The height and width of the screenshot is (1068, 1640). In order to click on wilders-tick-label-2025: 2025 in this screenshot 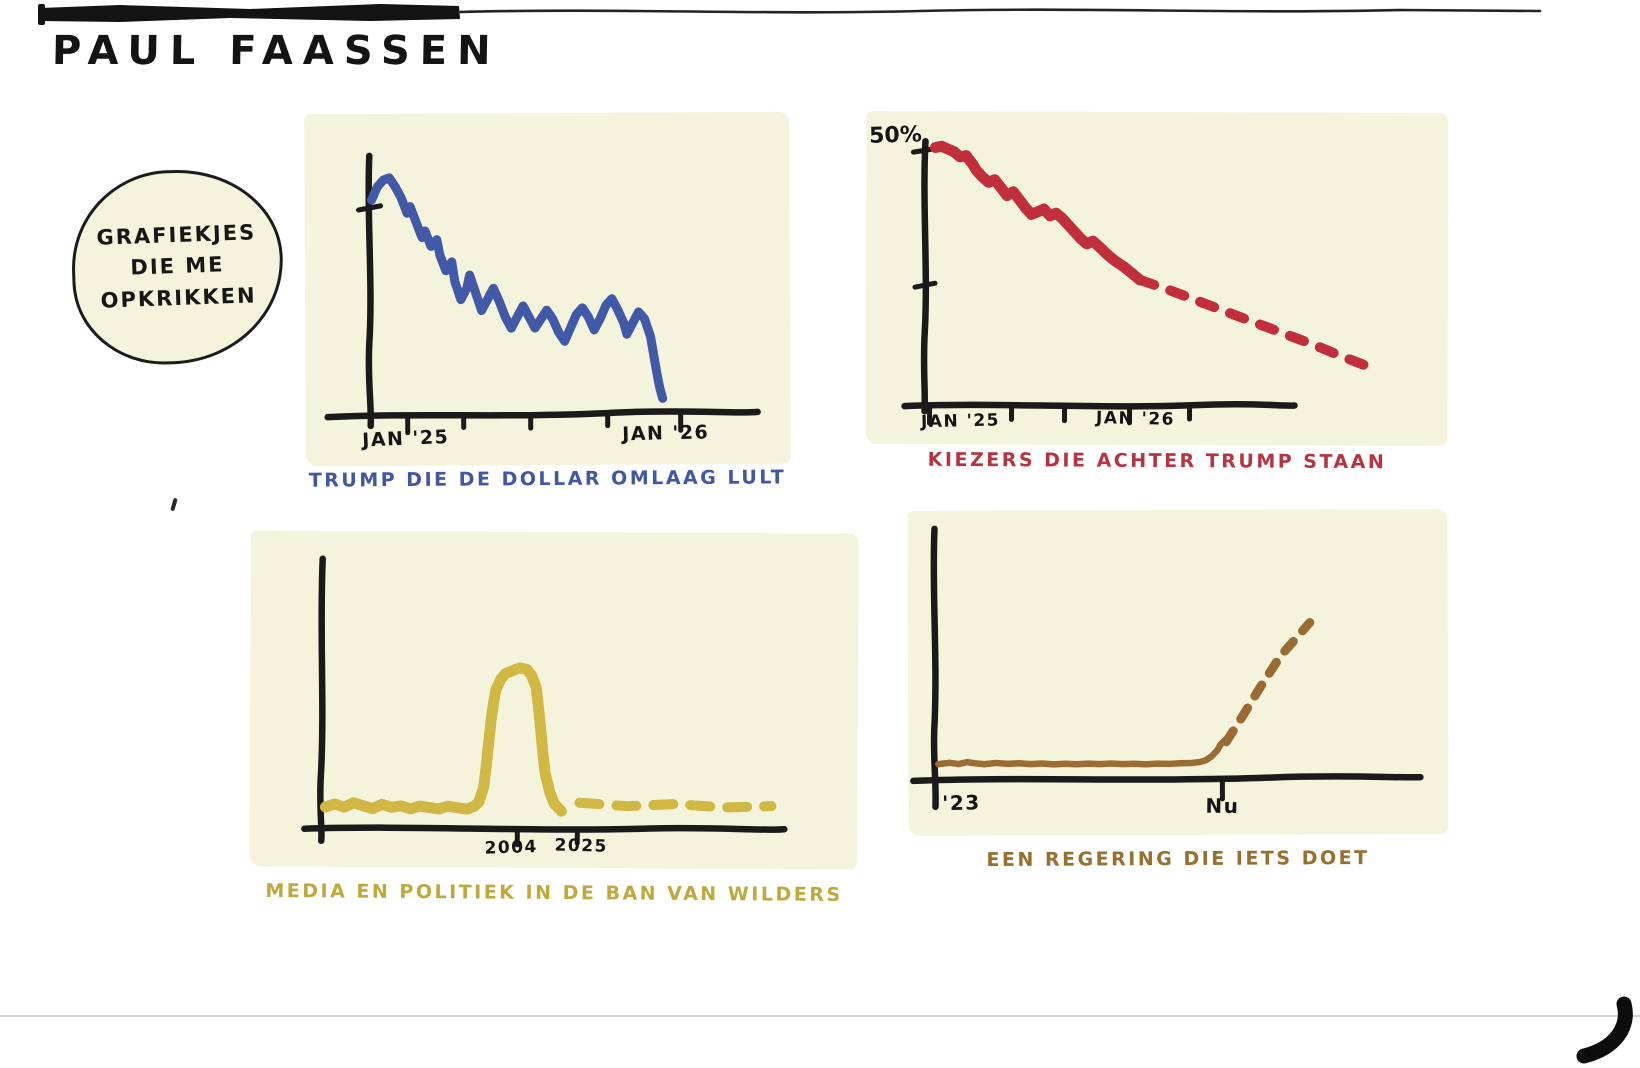, I will do `click(581, 846)`.